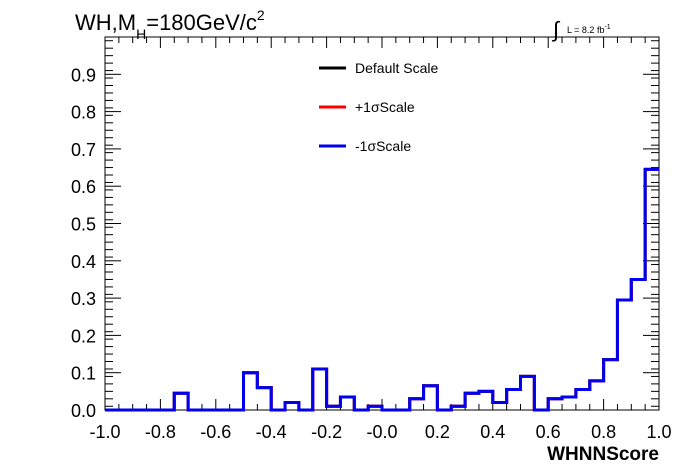 The image size is (696, 472). Describe the element at coordinates (83, 411) in the screenshot. I see `y-tick-label: 0.0` at that location.